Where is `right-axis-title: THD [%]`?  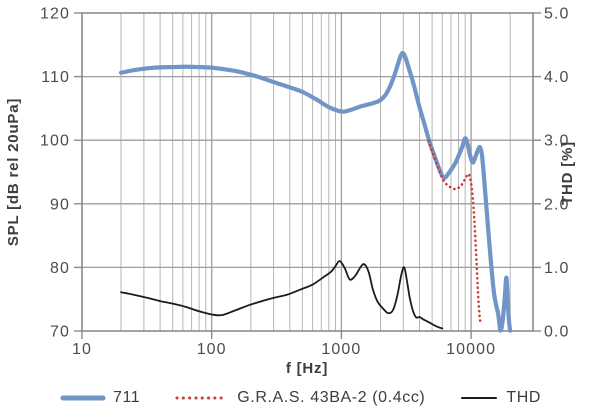 right-axis-title: THD [%] is located at coordinates (567, 173).